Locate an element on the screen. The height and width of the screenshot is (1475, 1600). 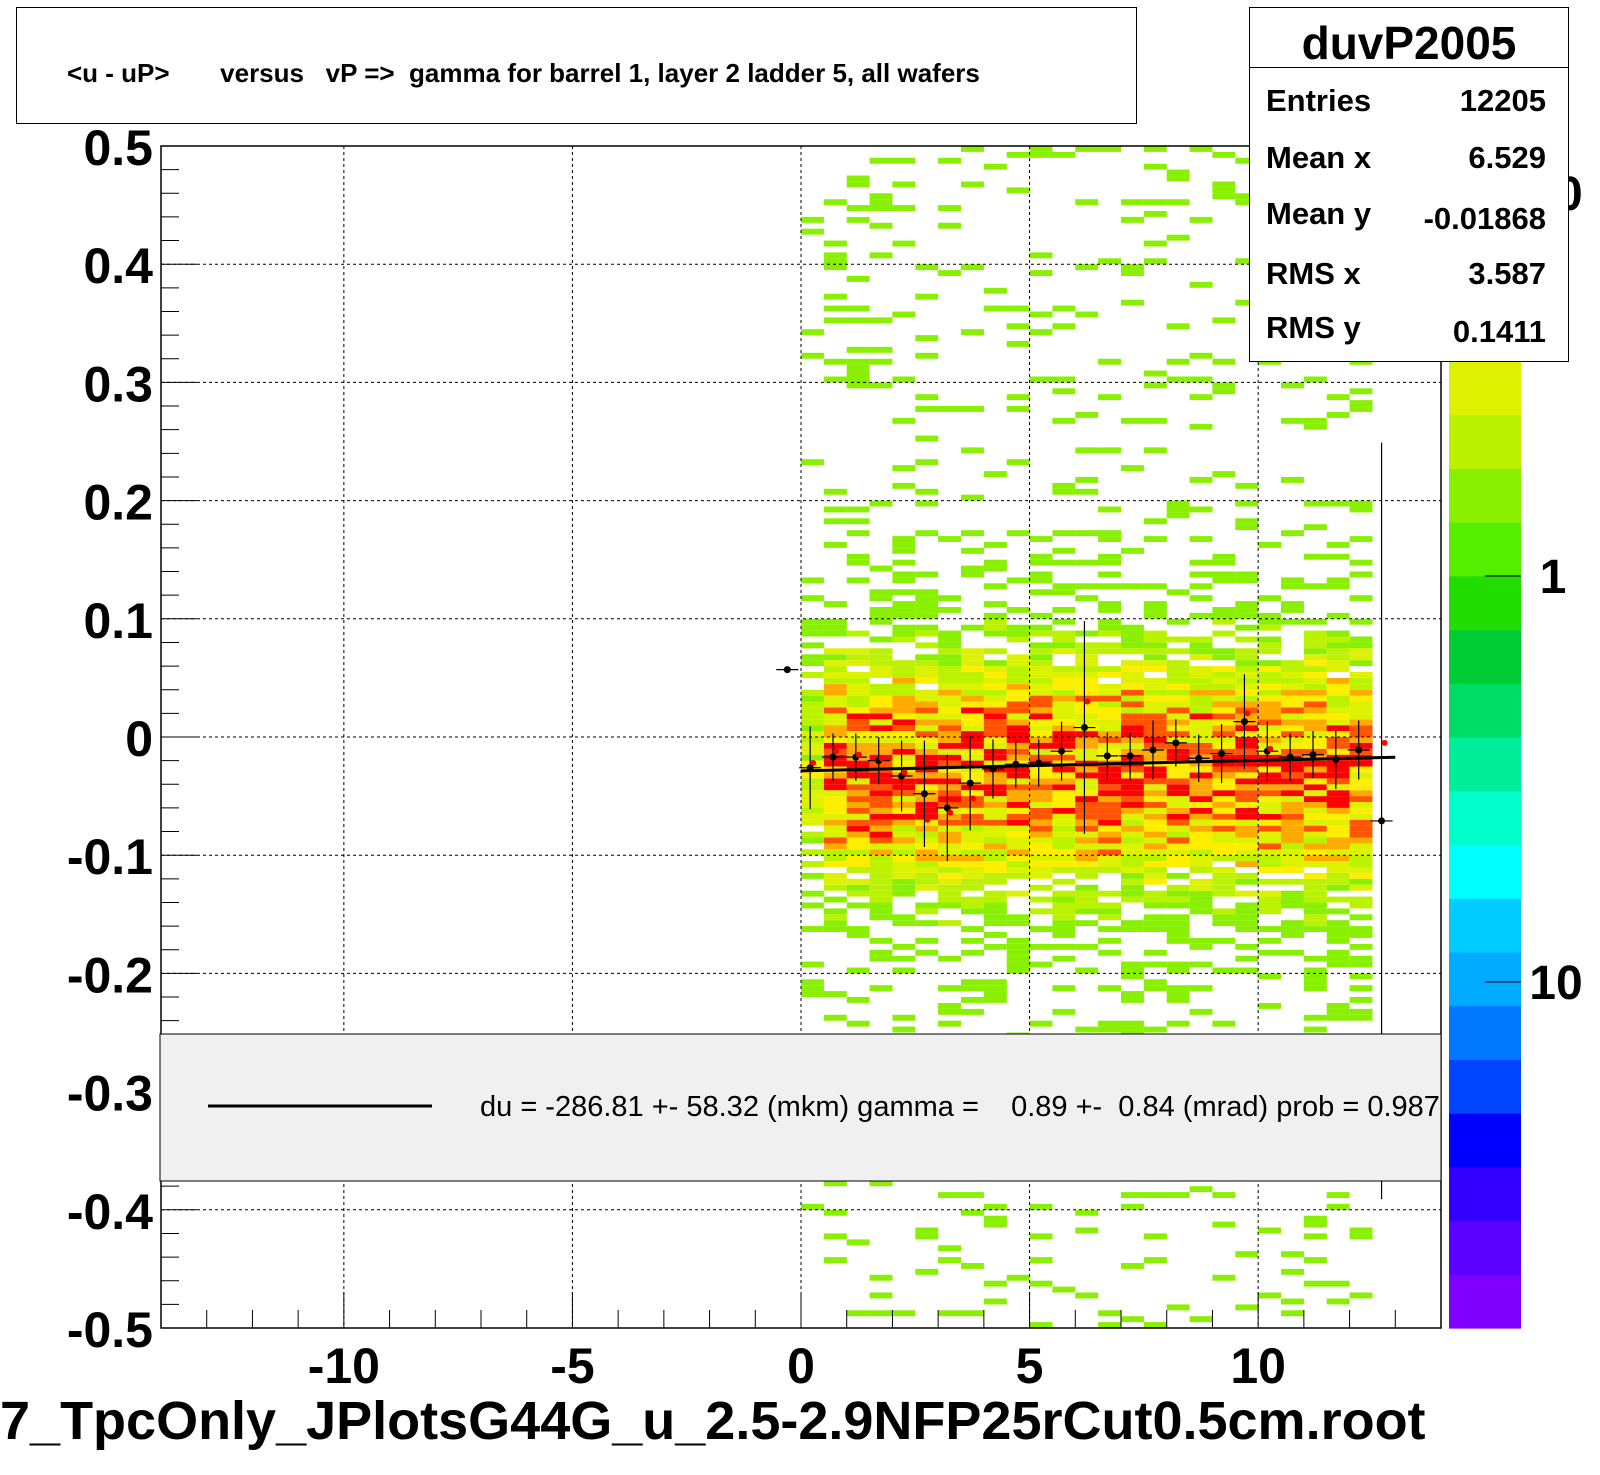
palette-segment is located at coordinates (1485, 1301).